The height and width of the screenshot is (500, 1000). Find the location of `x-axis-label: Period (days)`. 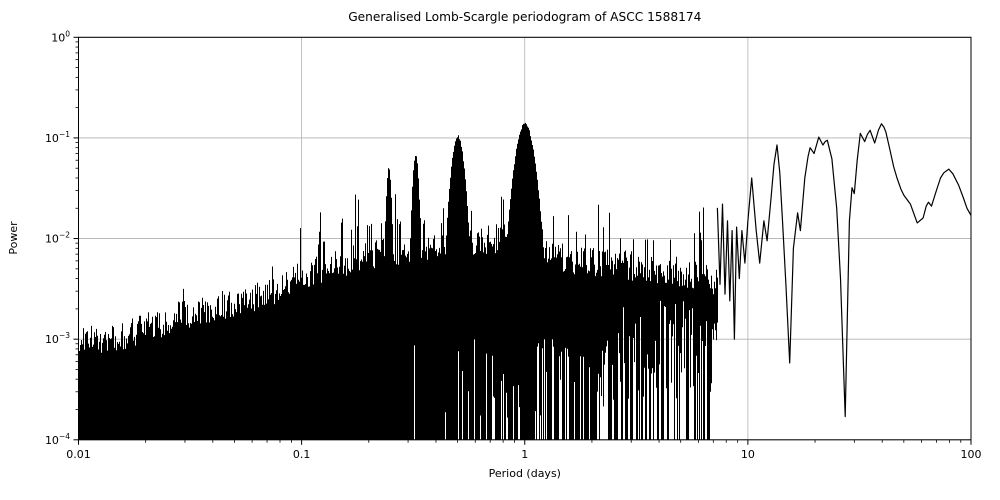

x-axis-label: Period (days) is located at coordinates (525, 473).